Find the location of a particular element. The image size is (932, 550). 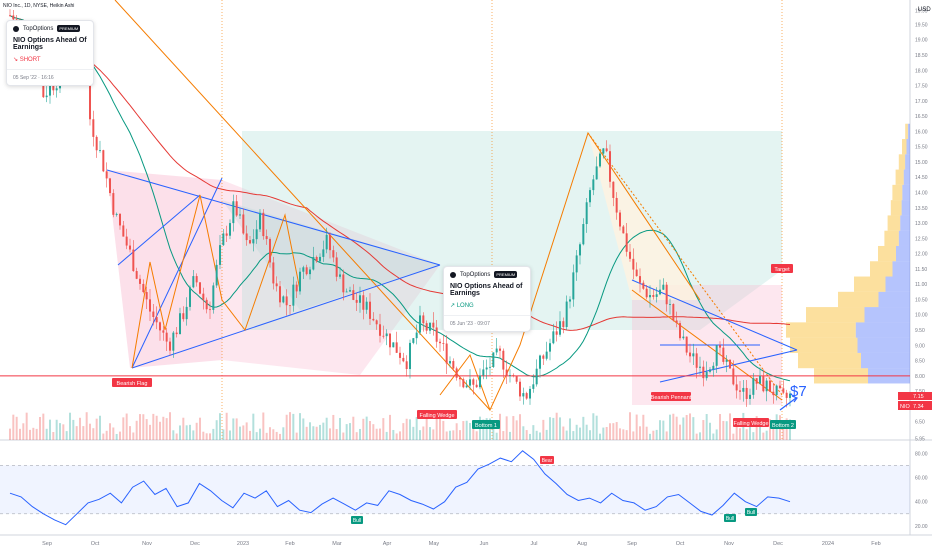

label-bottom-1-text: Bottom 1 is located at coordinates (486, 426).